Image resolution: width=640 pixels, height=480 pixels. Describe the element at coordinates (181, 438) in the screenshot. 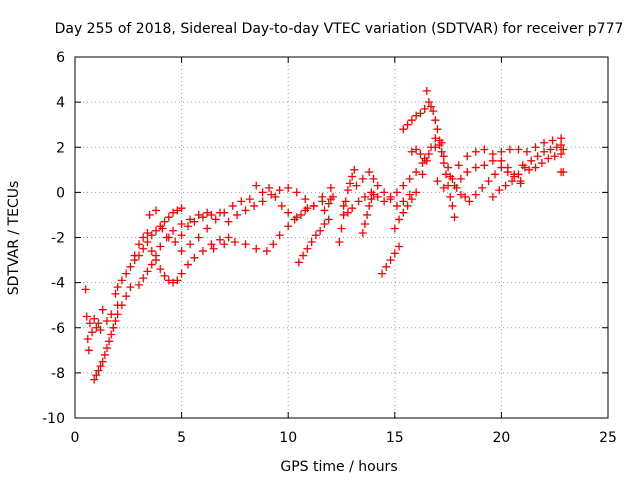

I see `x-tick-label: 5` at that location.